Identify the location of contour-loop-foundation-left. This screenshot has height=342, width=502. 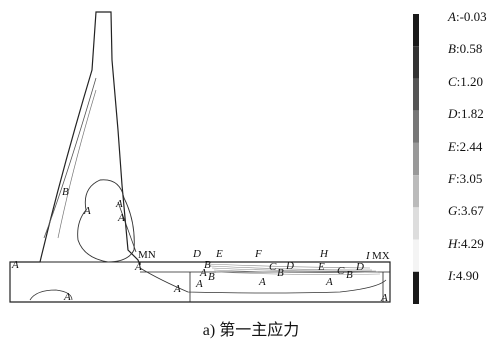
(51, 295).